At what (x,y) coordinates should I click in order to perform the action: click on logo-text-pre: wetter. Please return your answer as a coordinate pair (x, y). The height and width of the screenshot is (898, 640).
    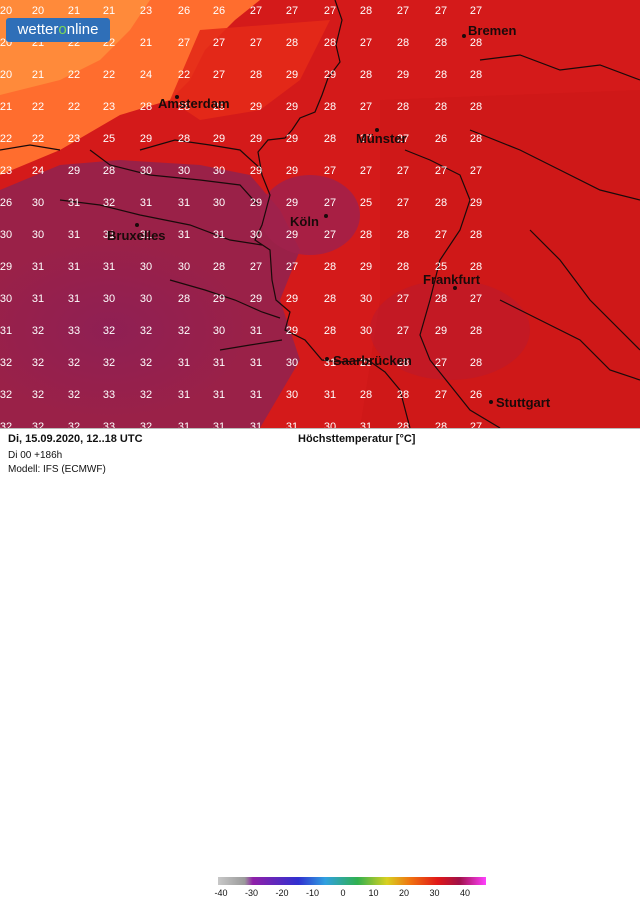
    Looking at the image, I should click on (38, 29).